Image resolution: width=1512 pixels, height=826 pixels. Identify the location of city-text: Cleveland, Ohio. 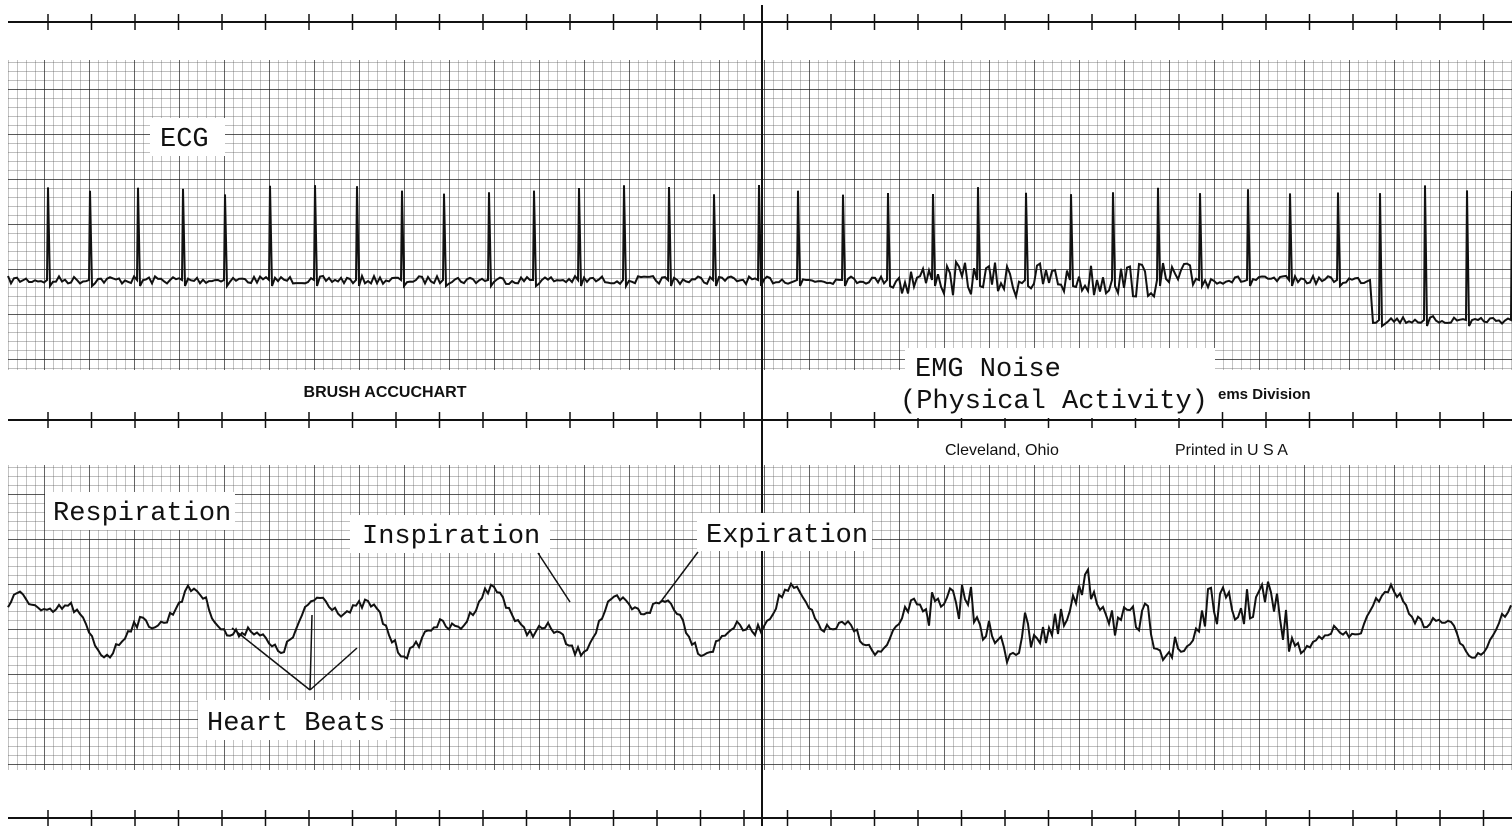
(1002, 450).